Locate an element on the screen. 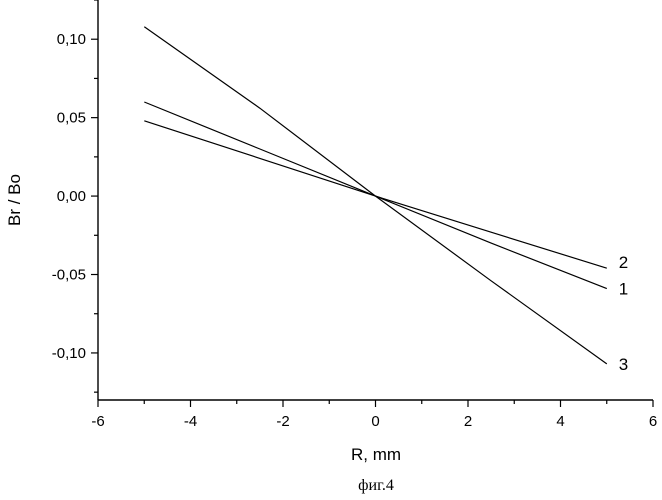  x-tick-label: 2 is located at coordinates (468, 421).